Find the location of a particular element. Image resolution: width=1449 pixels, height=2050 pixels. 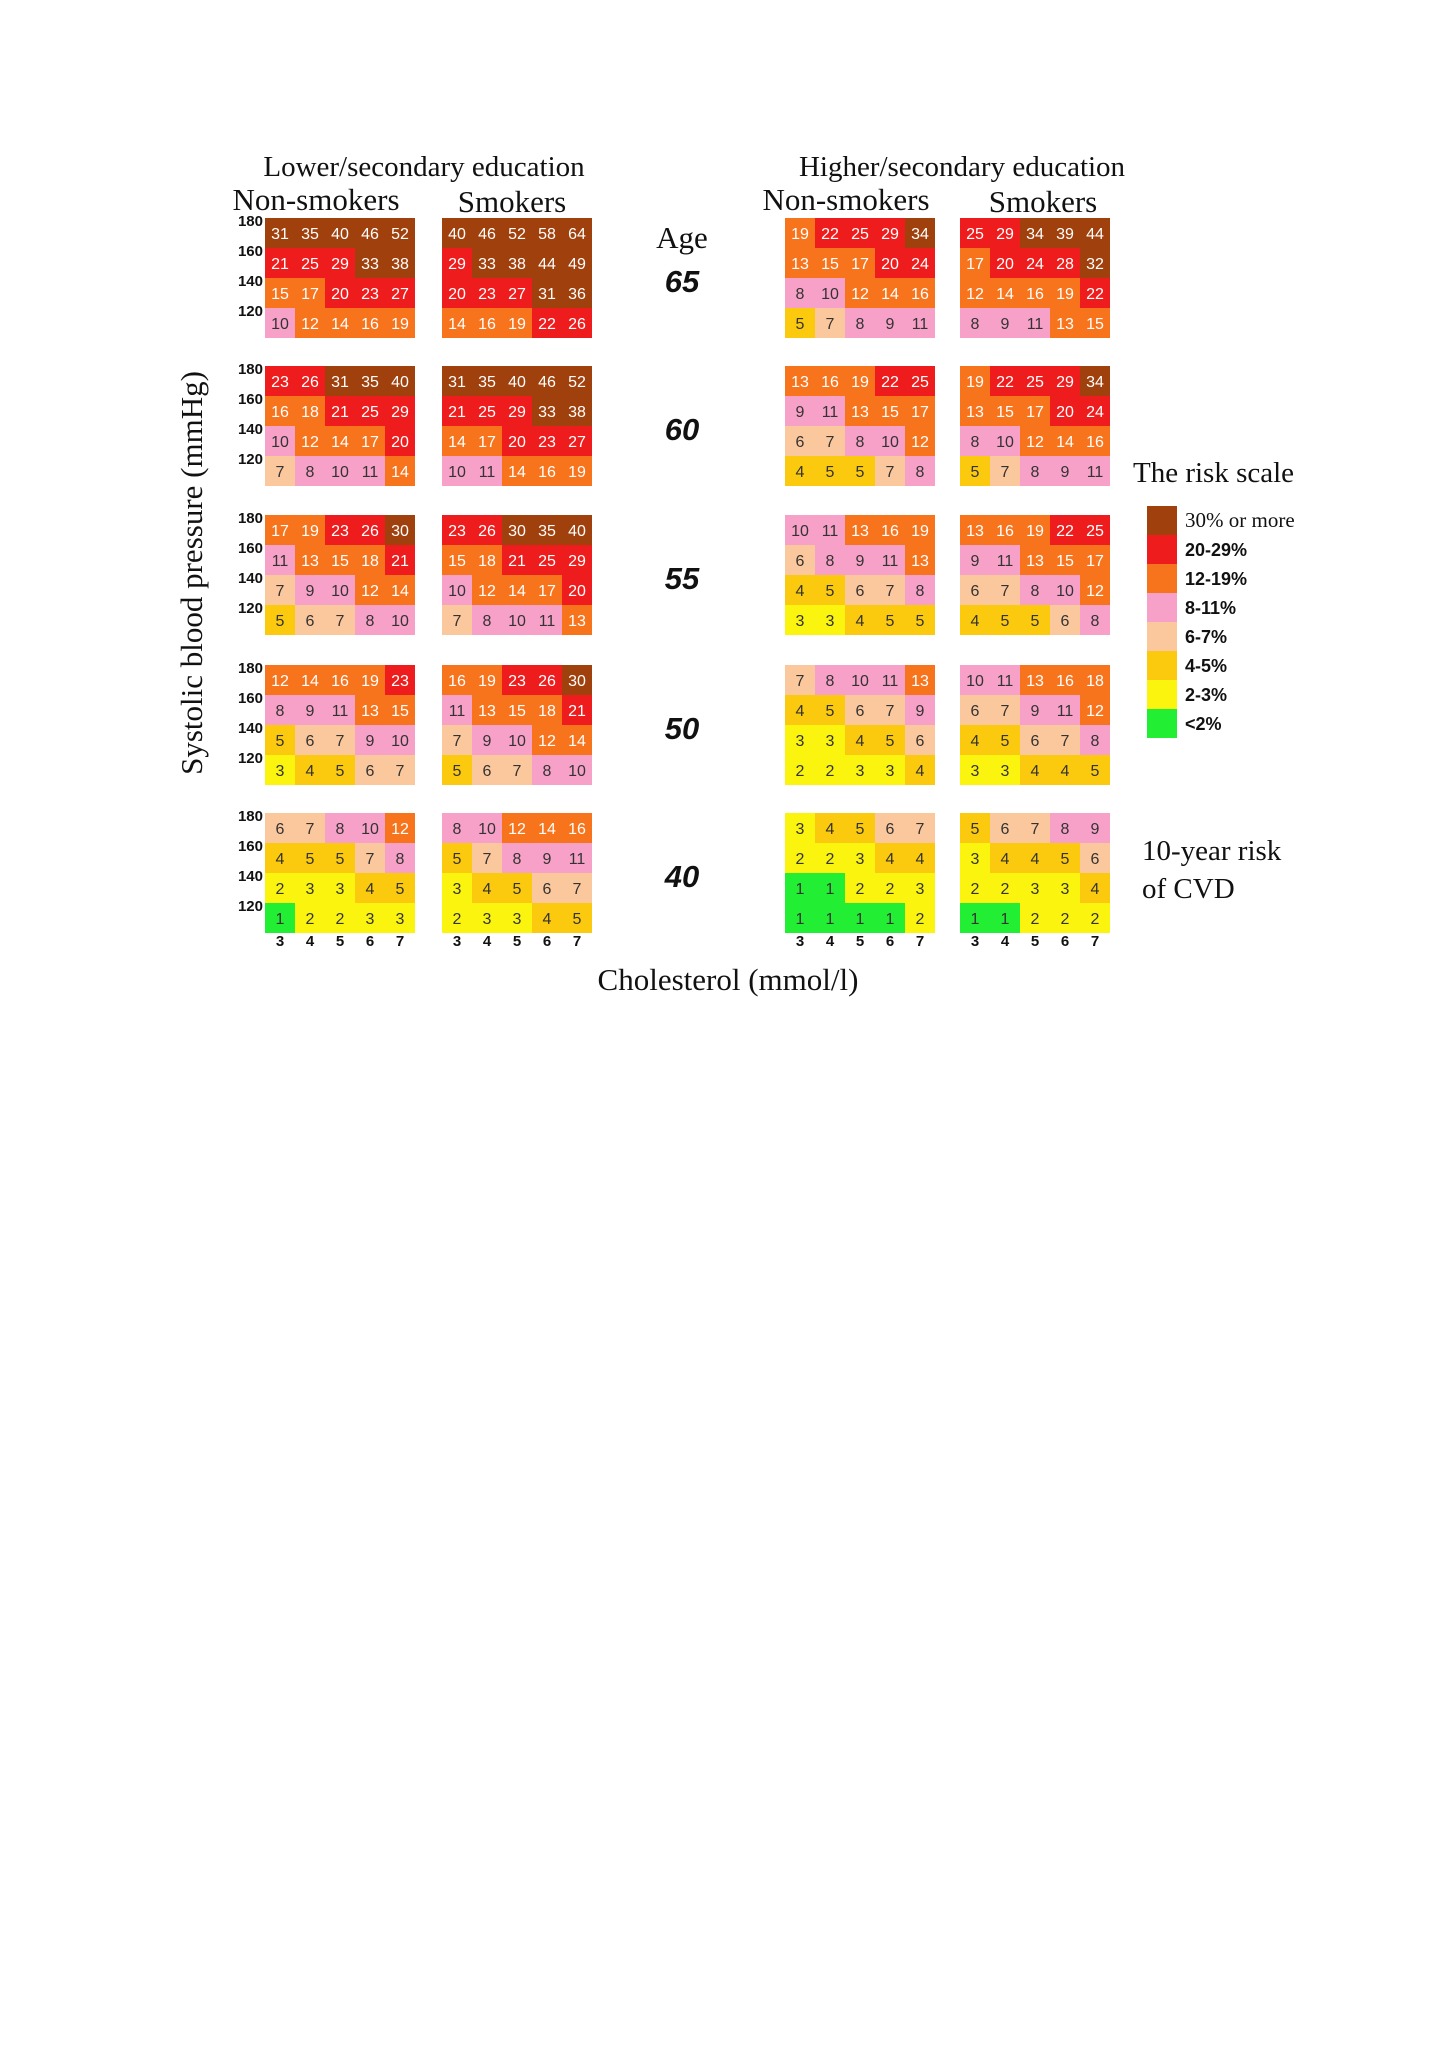

risk-cell-value: 5 is located at coordinates (975, 829).